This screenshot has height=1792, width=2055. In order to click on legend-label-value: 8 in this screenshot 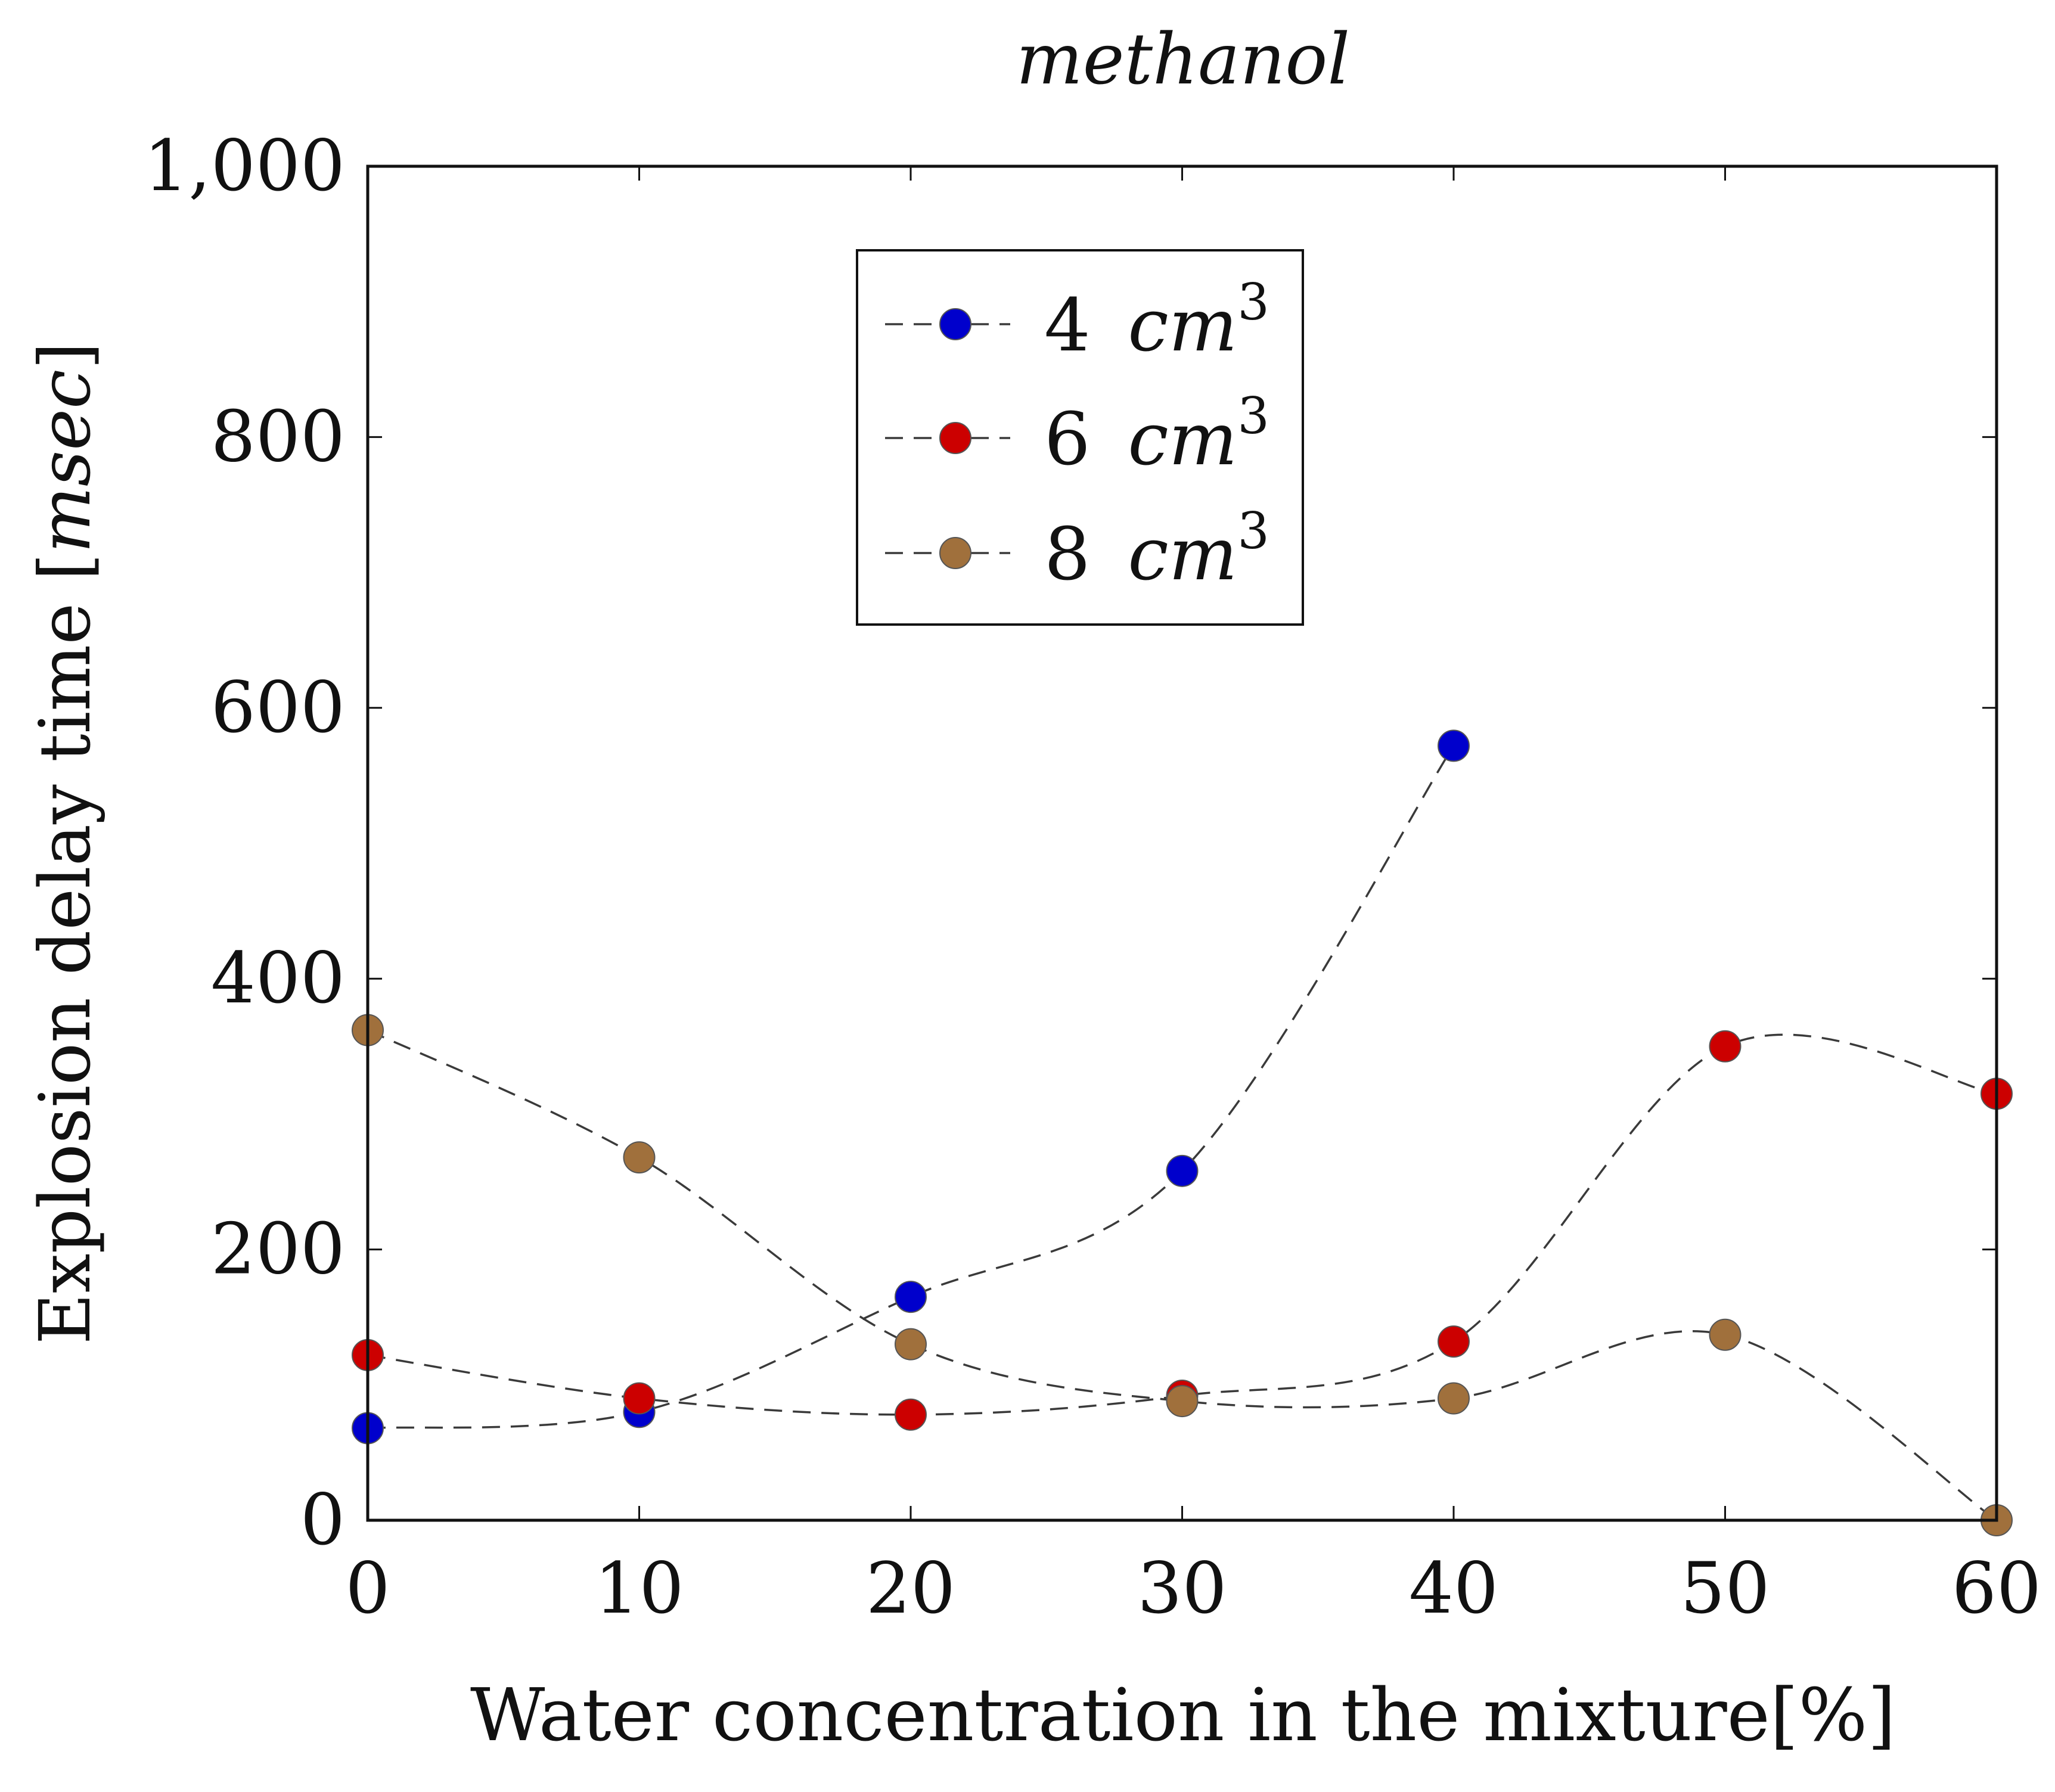, I will do `click(1078, 554)`.